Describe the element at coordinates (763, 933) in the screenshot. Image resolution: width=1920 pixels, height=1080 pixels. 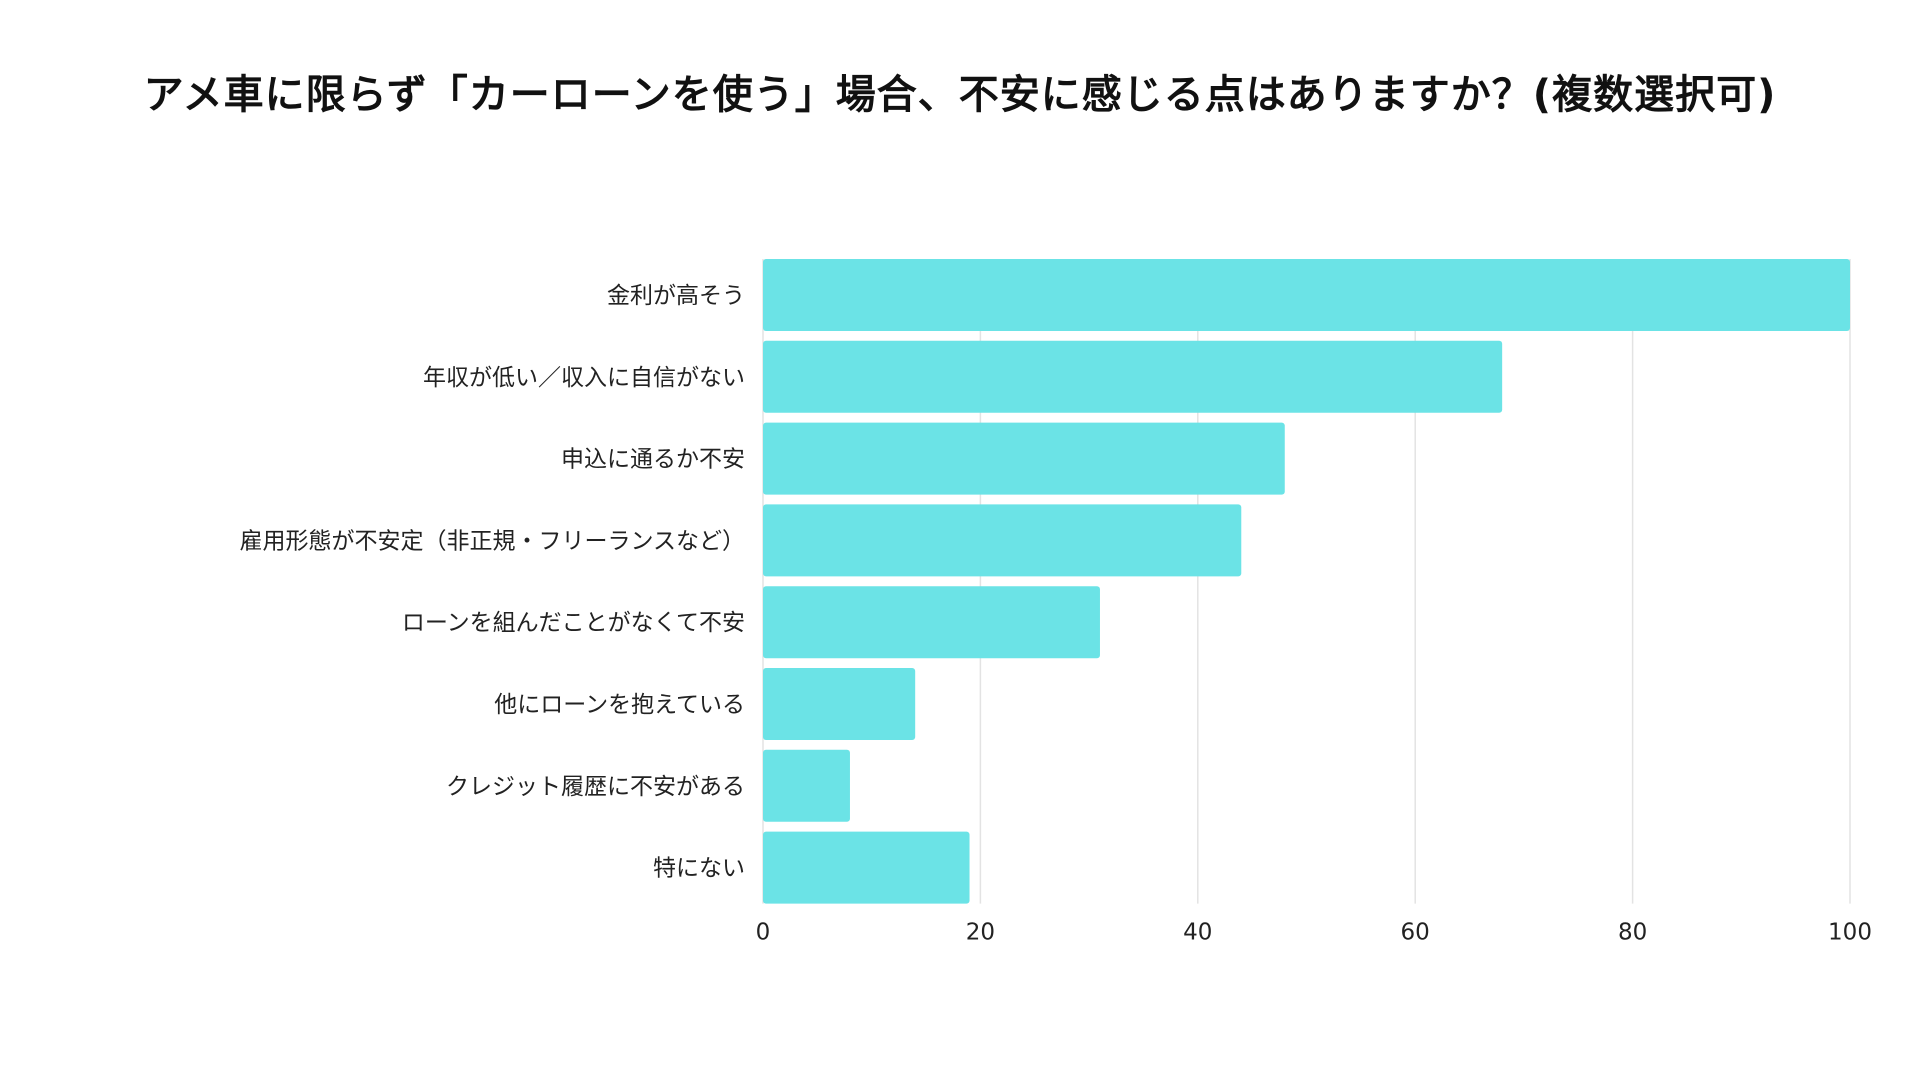
I see `x-tick-label: 0` at that location.